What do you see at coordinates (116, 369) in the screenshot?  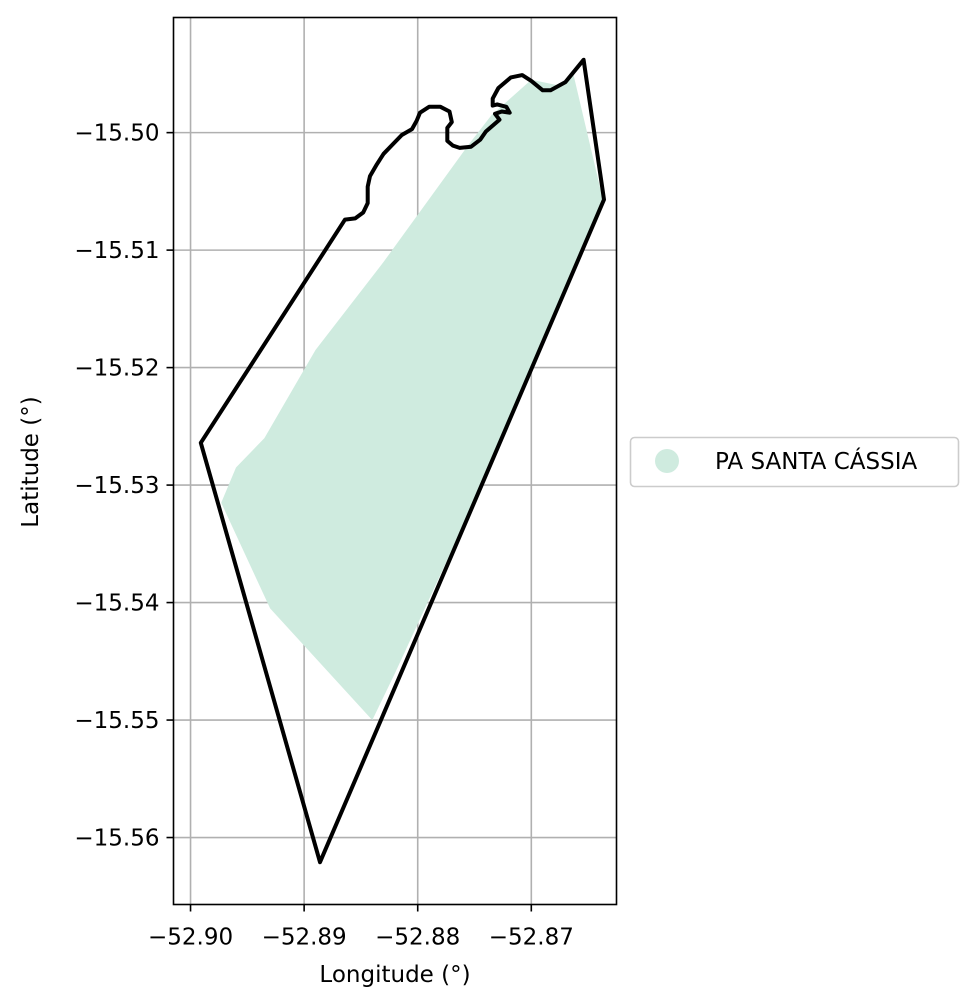 I see `y-tick-label: −15.52` at bounding box center [116, 369].